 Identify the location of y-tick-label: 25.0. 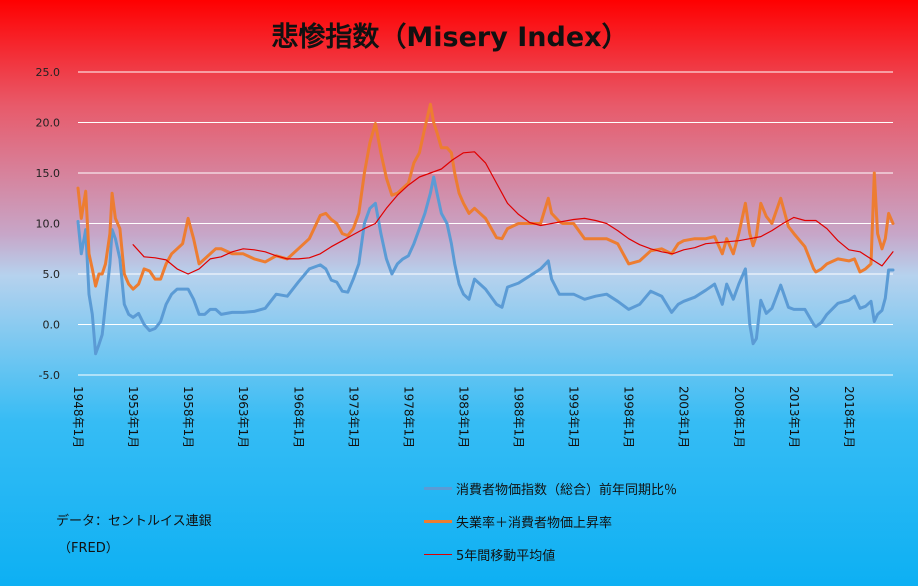
(48, 72).